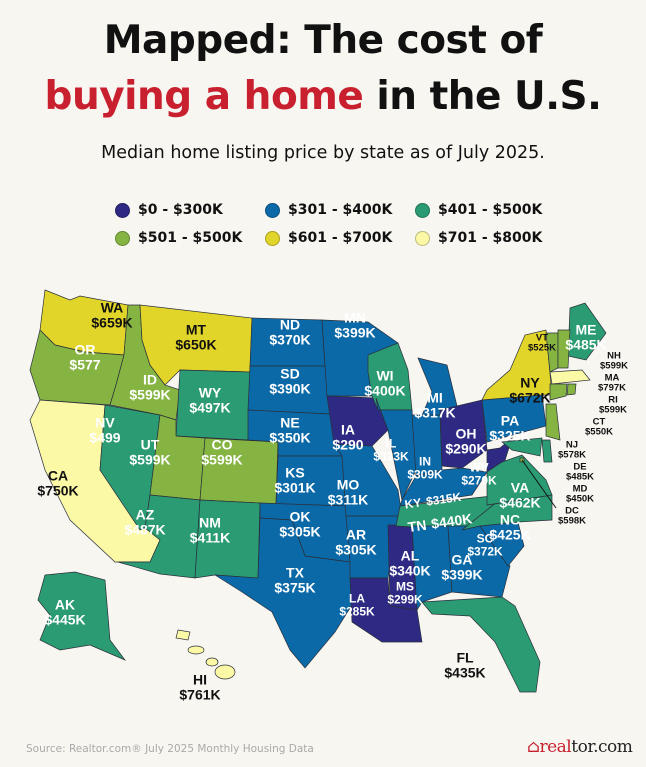 The image size is (646, 767). Describe the element at coordinates (356, 534) in the screenshot. I see `state-abbr: AR` at that location.